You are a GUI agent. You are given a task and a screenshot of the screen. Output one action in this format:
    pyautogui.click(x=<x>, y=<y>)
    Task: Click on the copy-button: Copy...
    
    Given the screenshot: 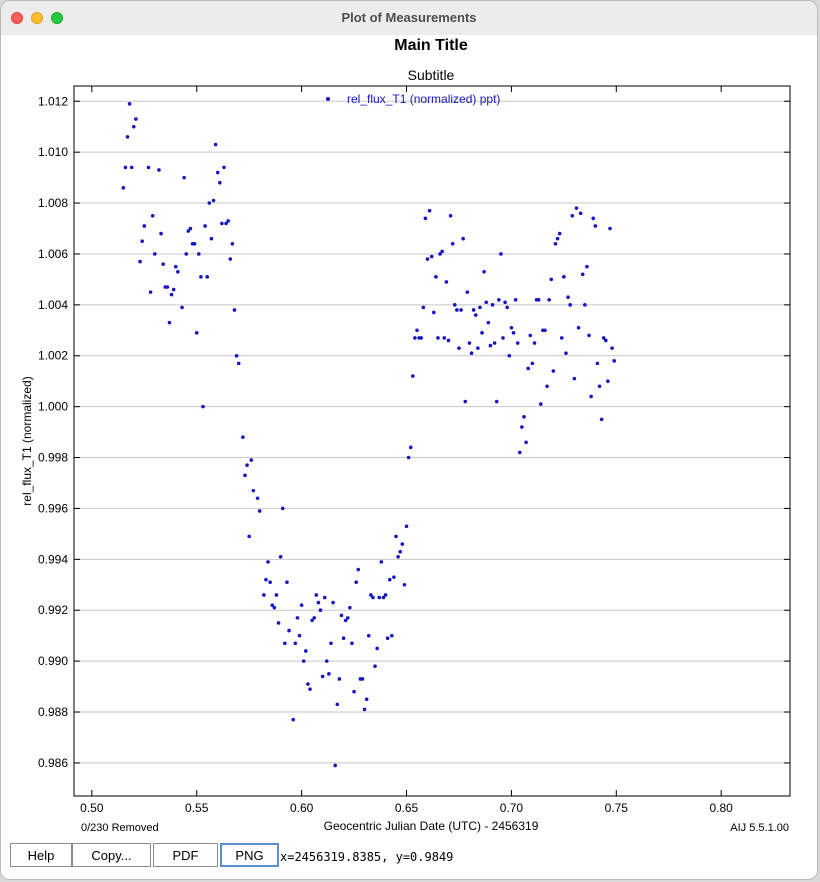 What is the action you would take?
    pyautogui.click(x=111, y=855)
    